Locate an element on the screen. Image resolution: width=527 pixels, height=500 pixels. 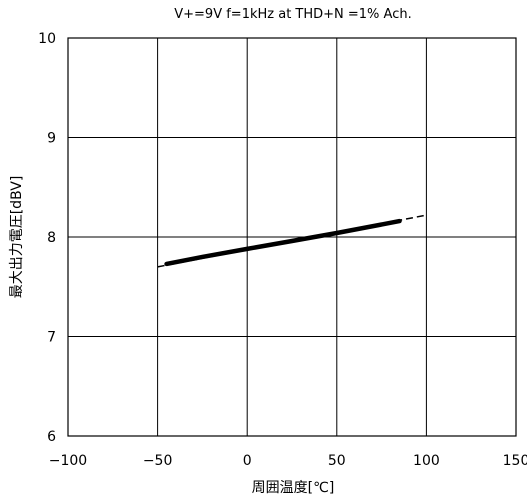
y-tick-label: 7 is located at coordinates (51, 338).